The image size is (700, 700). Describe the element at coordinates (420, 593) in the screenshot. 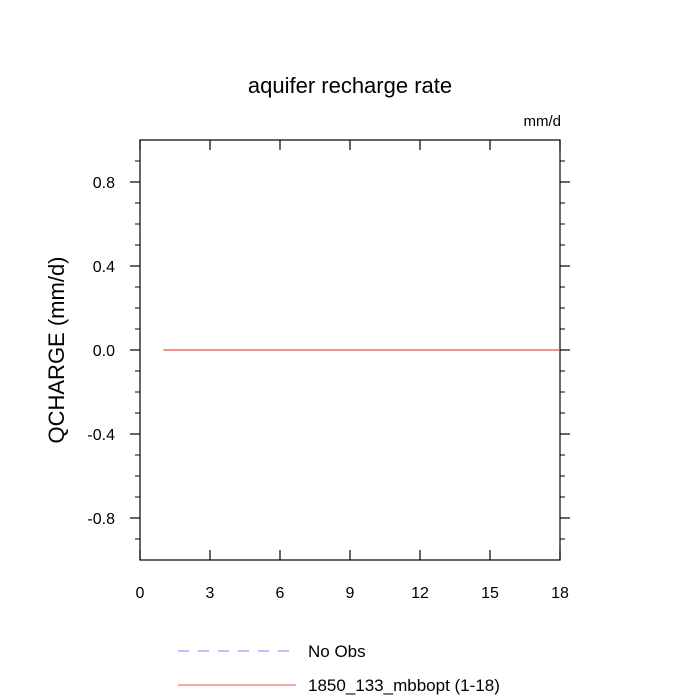

I see `x-tick-label: 12` at that location.